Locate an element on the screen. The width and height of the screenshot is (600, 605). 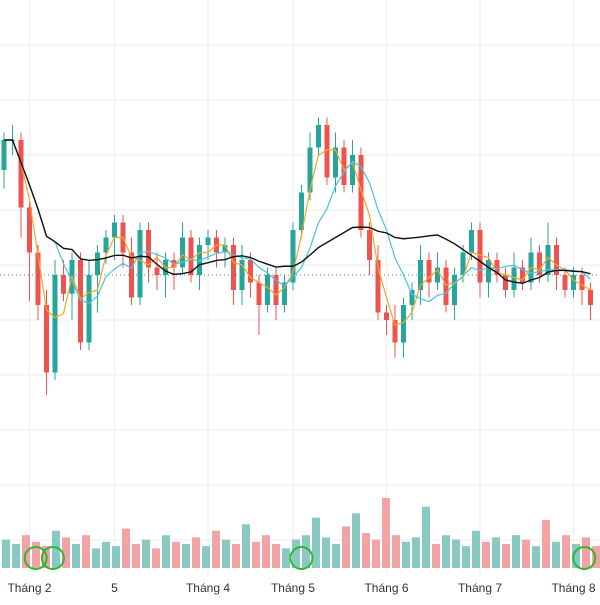
x-tick-label: 5 is located at coordinates (114, 588).